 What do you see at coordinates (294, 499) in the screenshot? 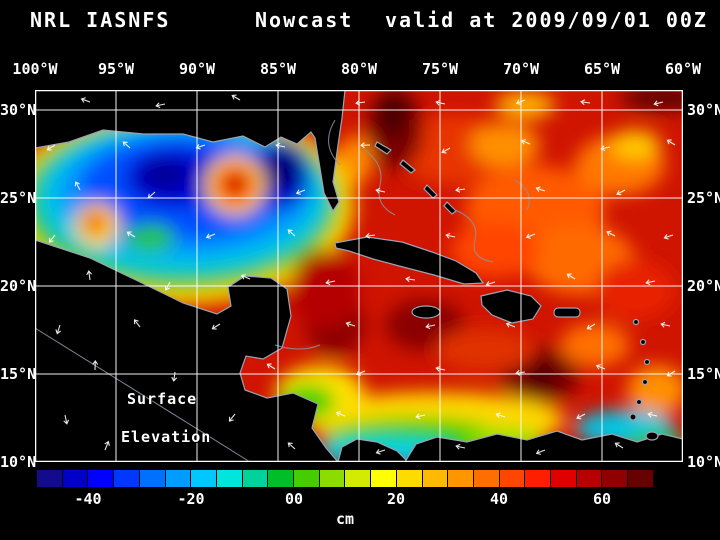
I see `colorbar-tick-label: 00` at bounding box center [294, 499].